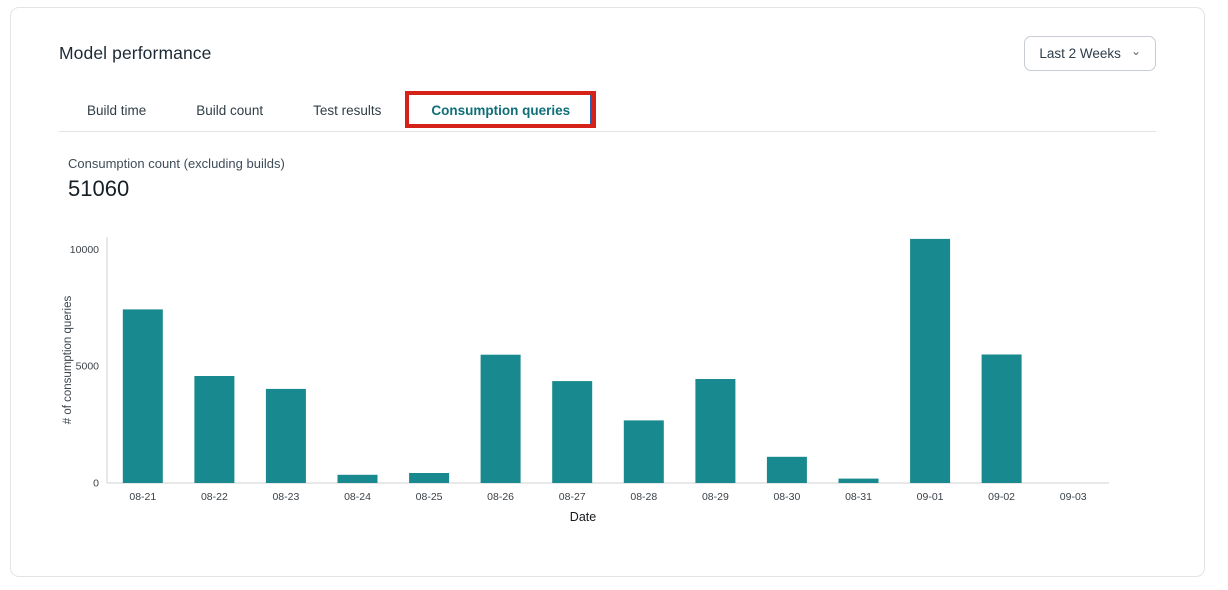  I want to click on y-tick-label: 5000, so click(88, 367).